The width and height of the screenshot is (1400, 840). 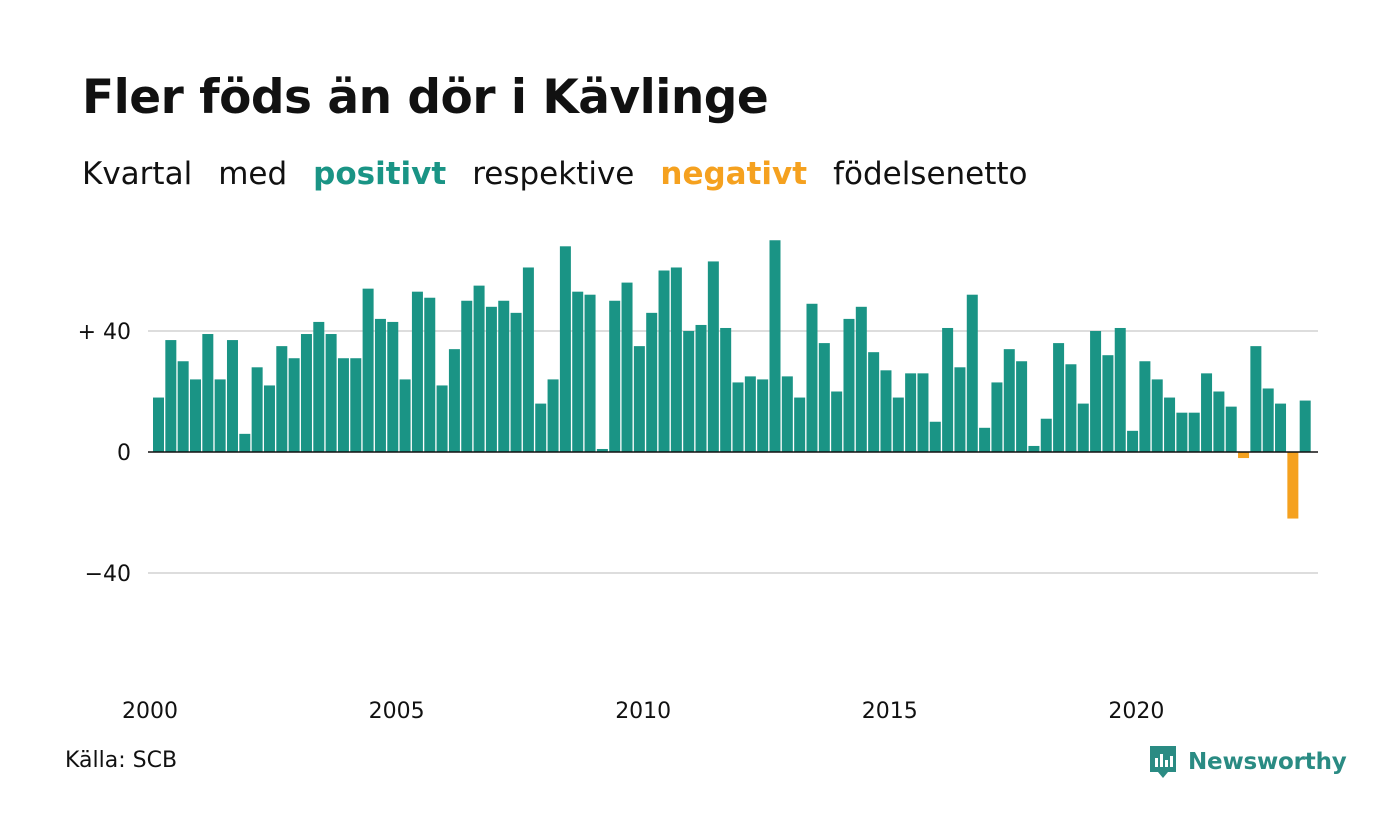 I want to click on subtitle-word-respektive: respektive, so click(x=553, y=174).